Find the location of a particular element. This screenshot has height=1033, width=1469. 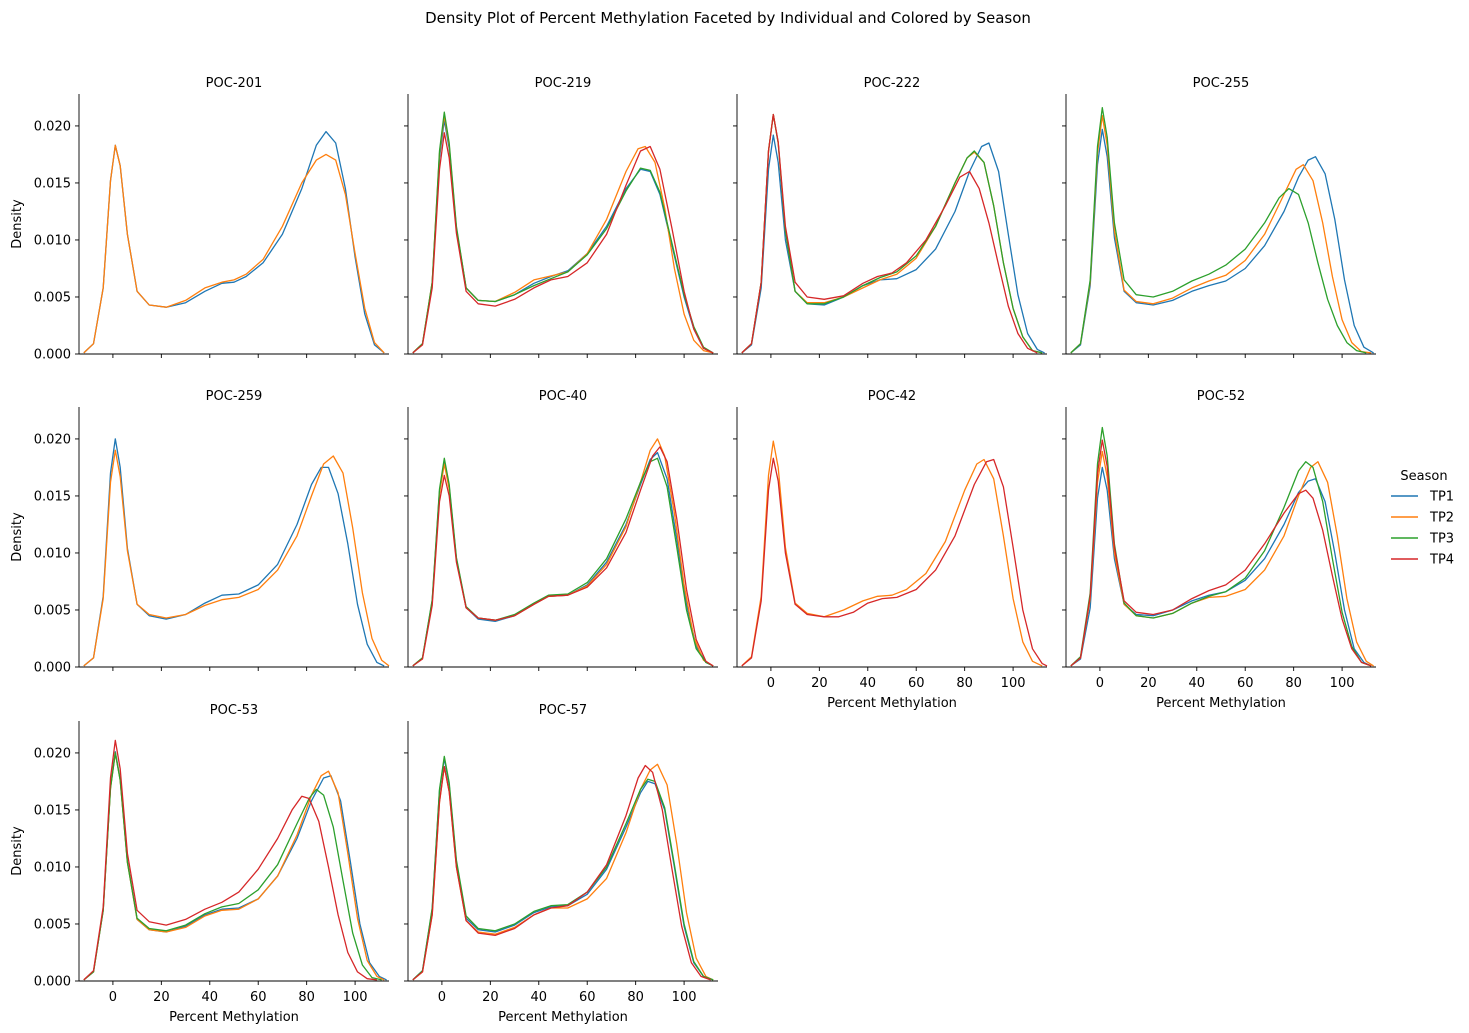

facet-title: POC-52 is located at coordinates (1221, 396).